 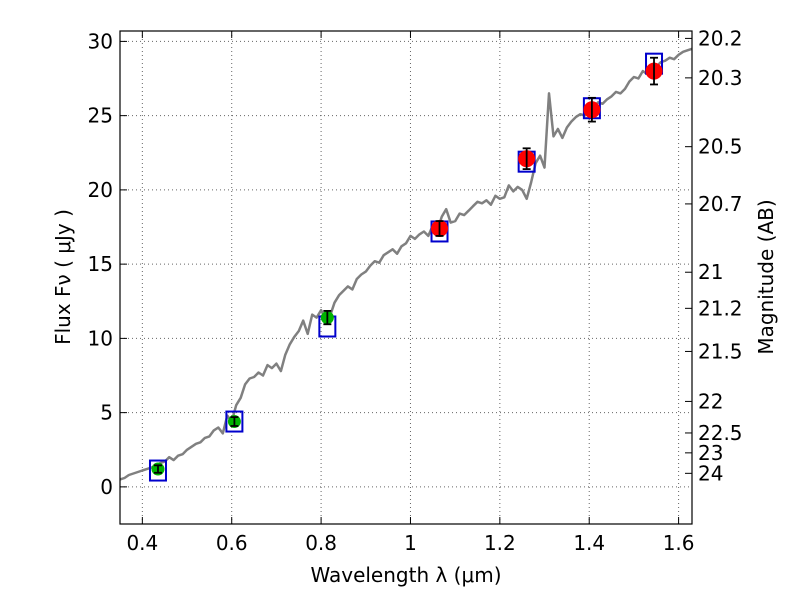 I want to click on y-tick-label: 0, so click(x=106, y=487).